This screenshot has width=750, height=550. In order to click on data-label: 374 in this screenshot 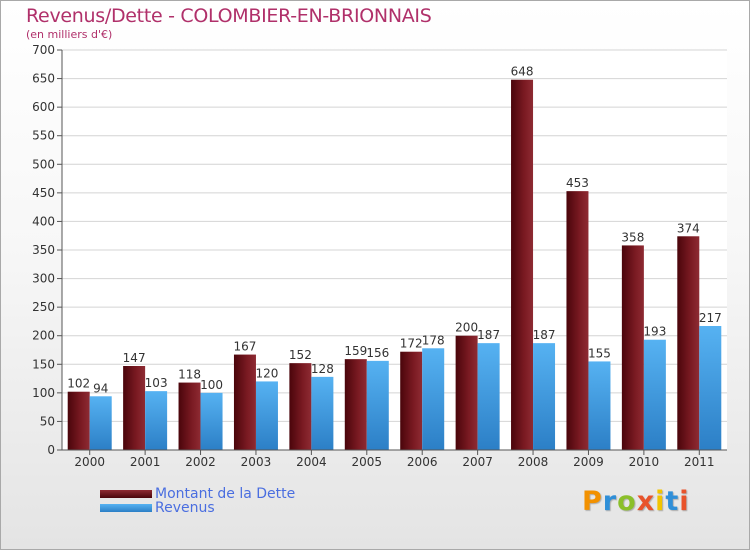, I will do `click(688, 228)`.